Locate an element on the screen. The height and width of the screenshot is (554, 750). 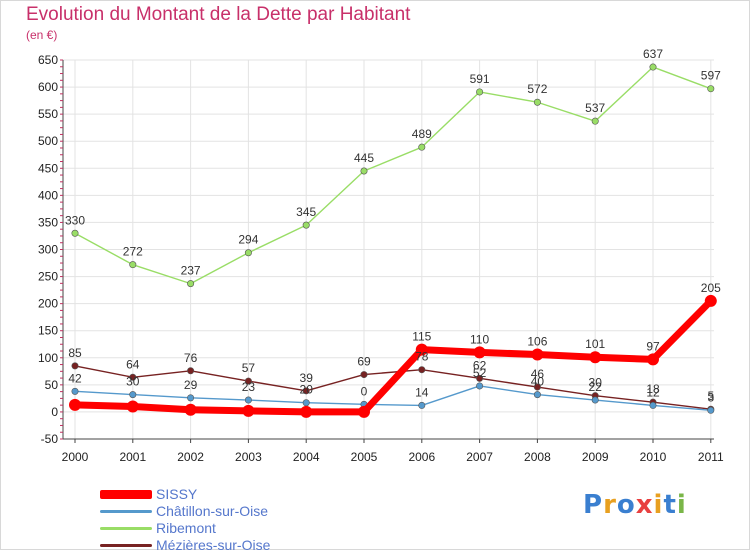
y-tick-label: 0 is located at coordinates (54, 412).